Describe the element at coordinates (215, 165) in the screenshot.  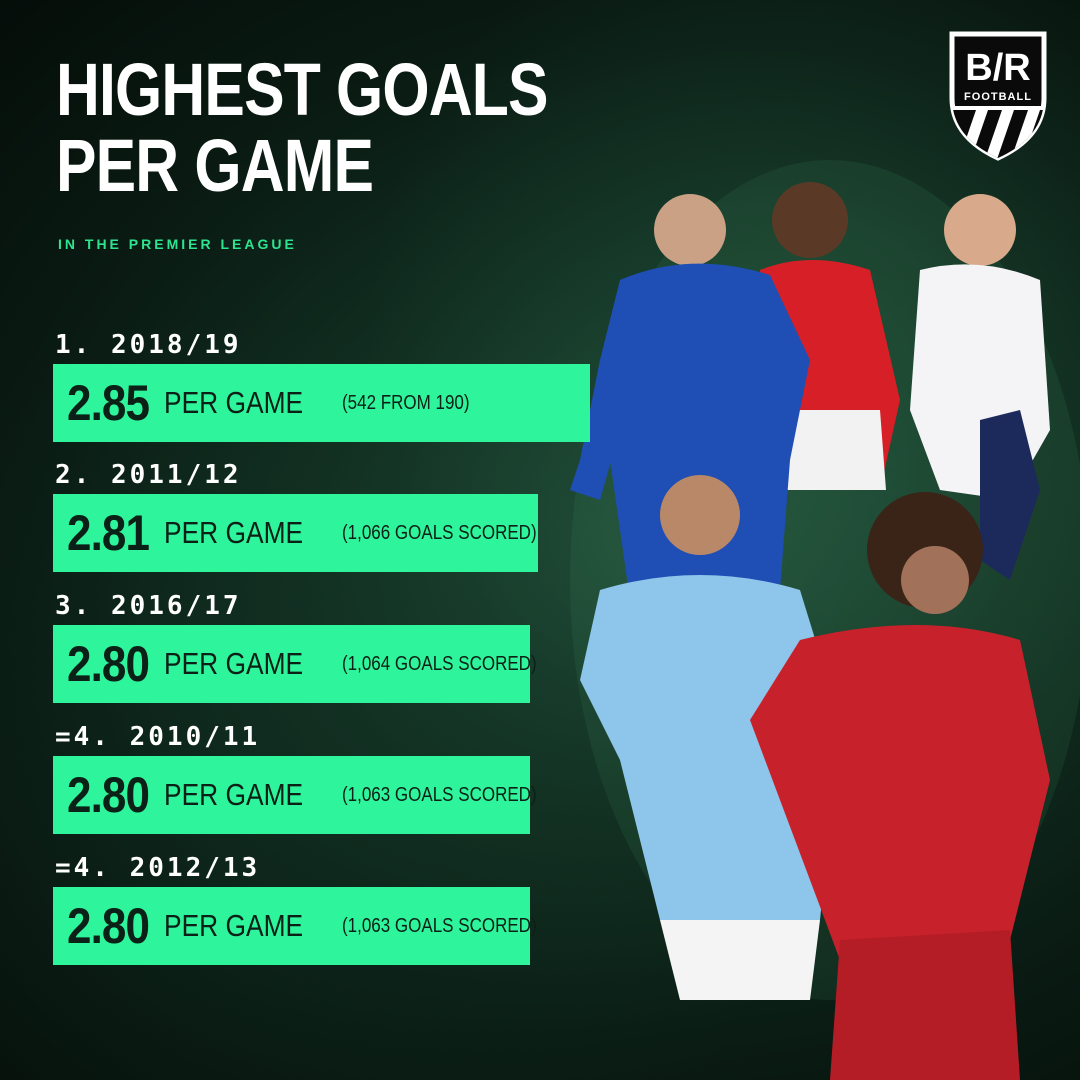
I see `title-line-2: PER GAME` at that location.